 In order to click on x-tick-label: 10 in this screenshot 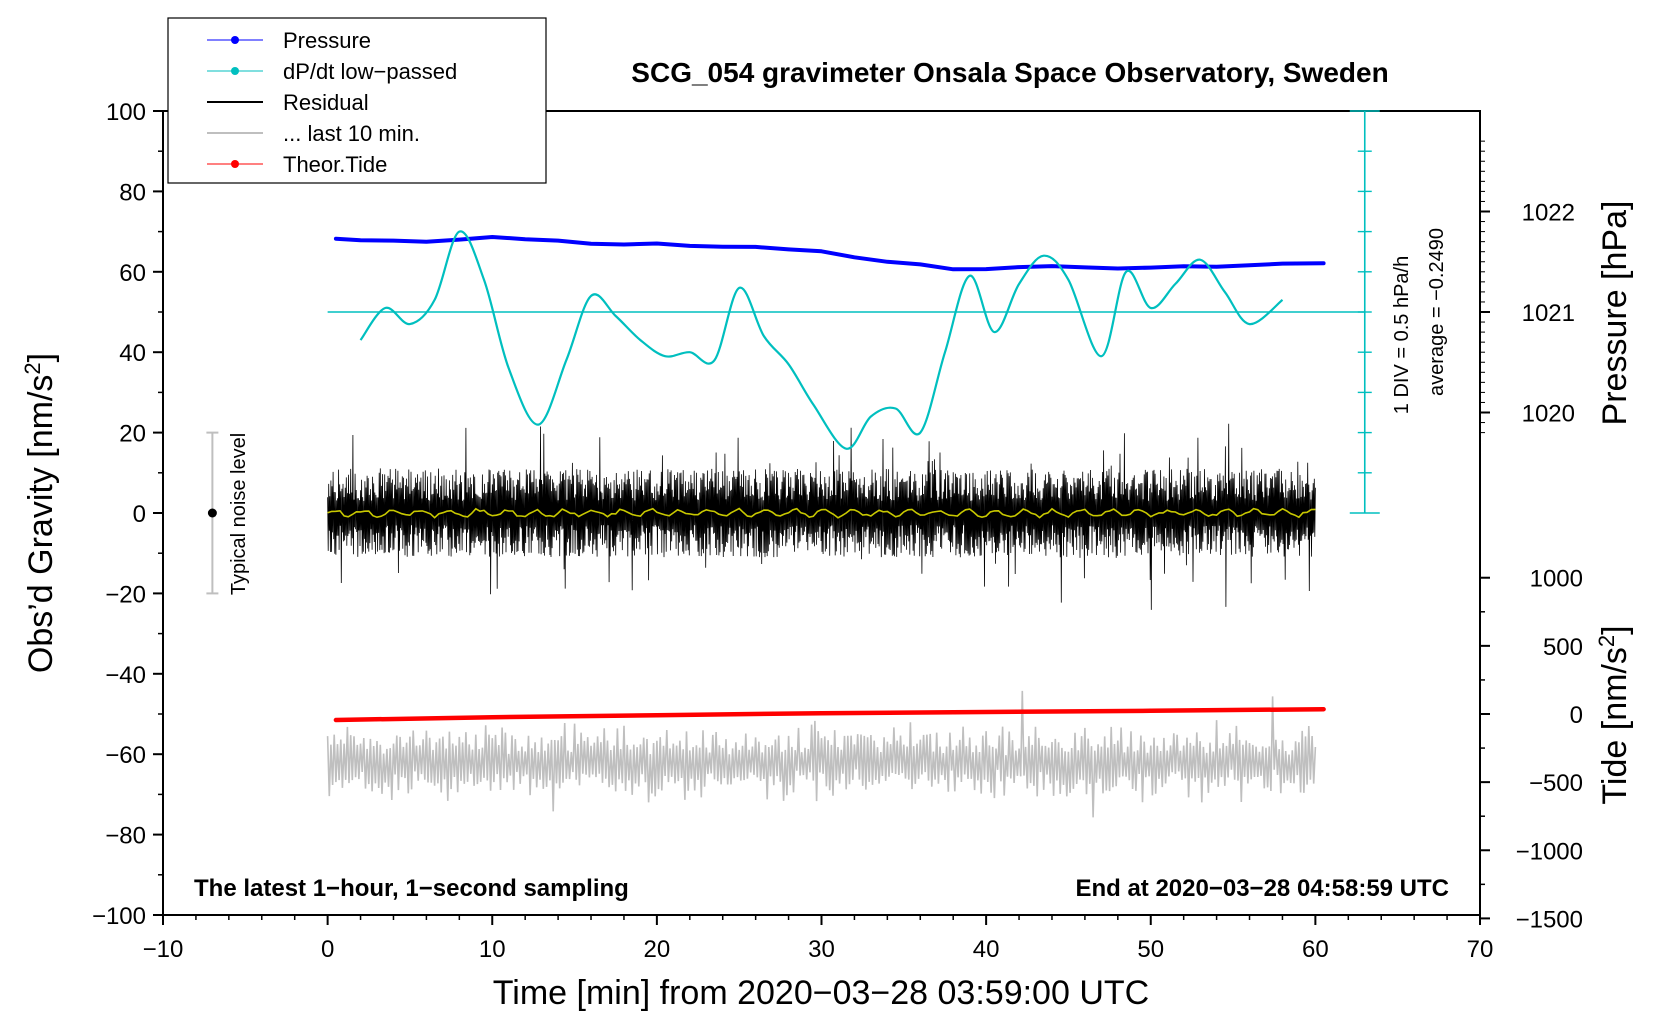, I will do `click(492, 949)`.